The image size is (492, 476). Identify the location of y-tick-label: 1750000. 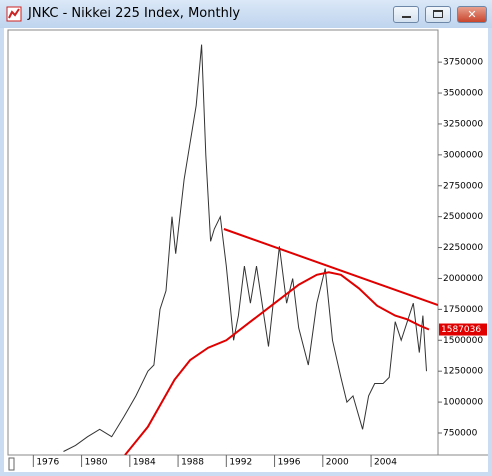
(463, 310).